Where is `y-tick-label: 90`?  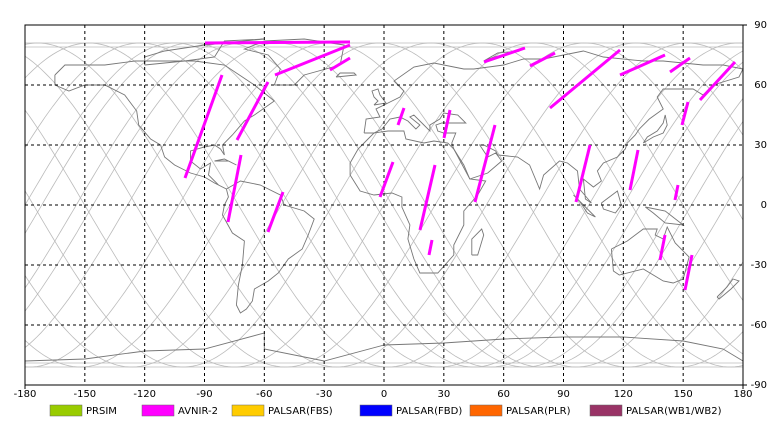 y-tick-label: 90 is located at coordinates (760, 25).